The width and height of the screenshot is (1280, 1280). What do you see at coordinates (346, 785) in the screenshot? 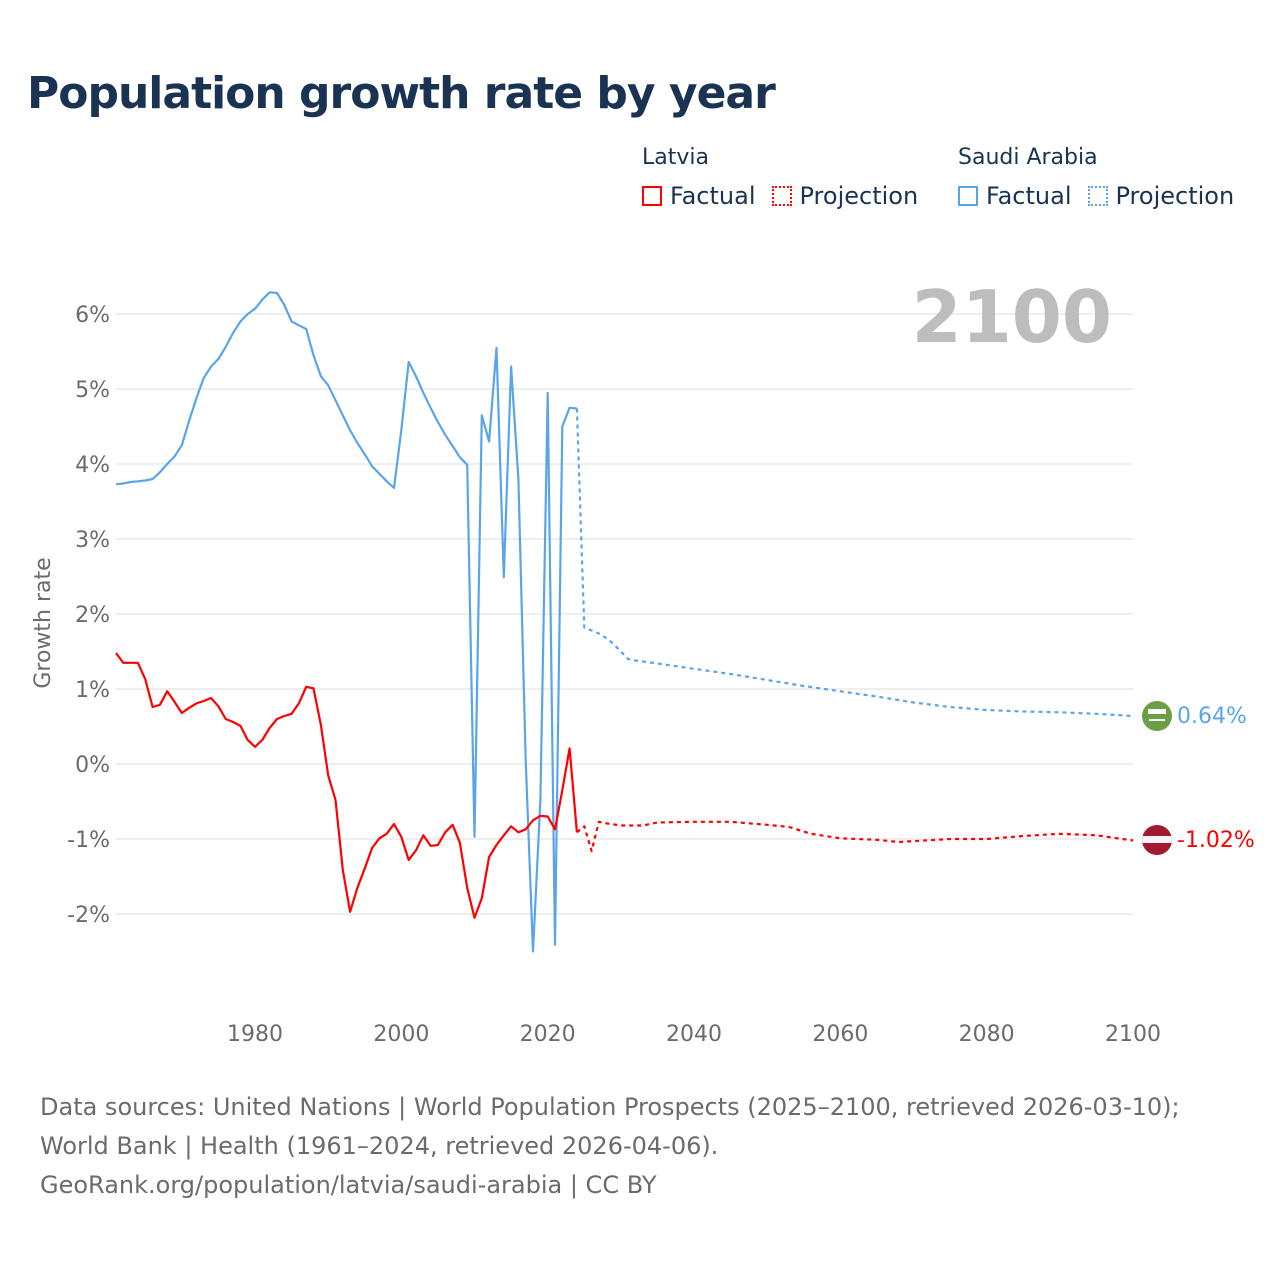
I see `series-line-latvia-factual` at bounding box center [346, 785].